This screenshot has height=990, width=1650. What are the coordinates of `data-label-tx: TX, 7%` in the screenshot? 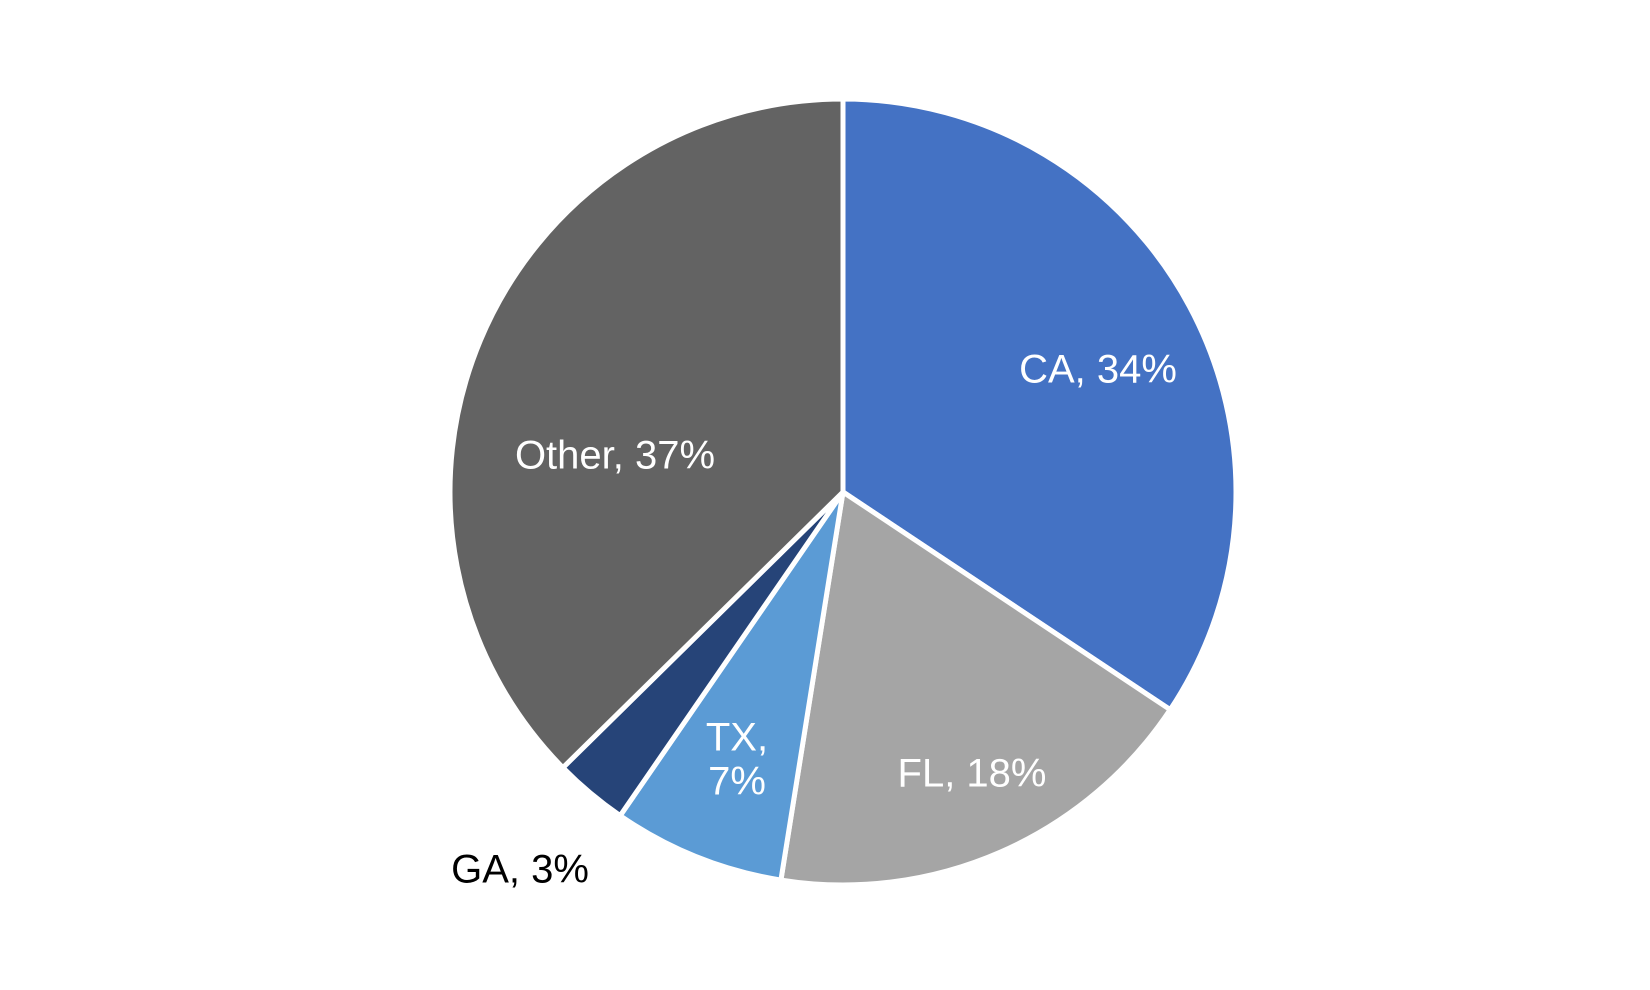 It's located at (737, 760).